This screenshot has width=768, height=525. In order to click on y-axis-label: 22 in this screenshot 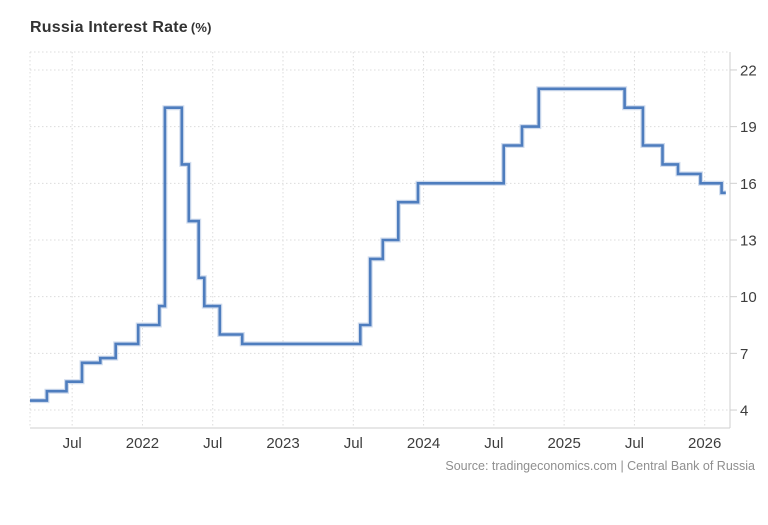, I will do `click(748, 70)`.